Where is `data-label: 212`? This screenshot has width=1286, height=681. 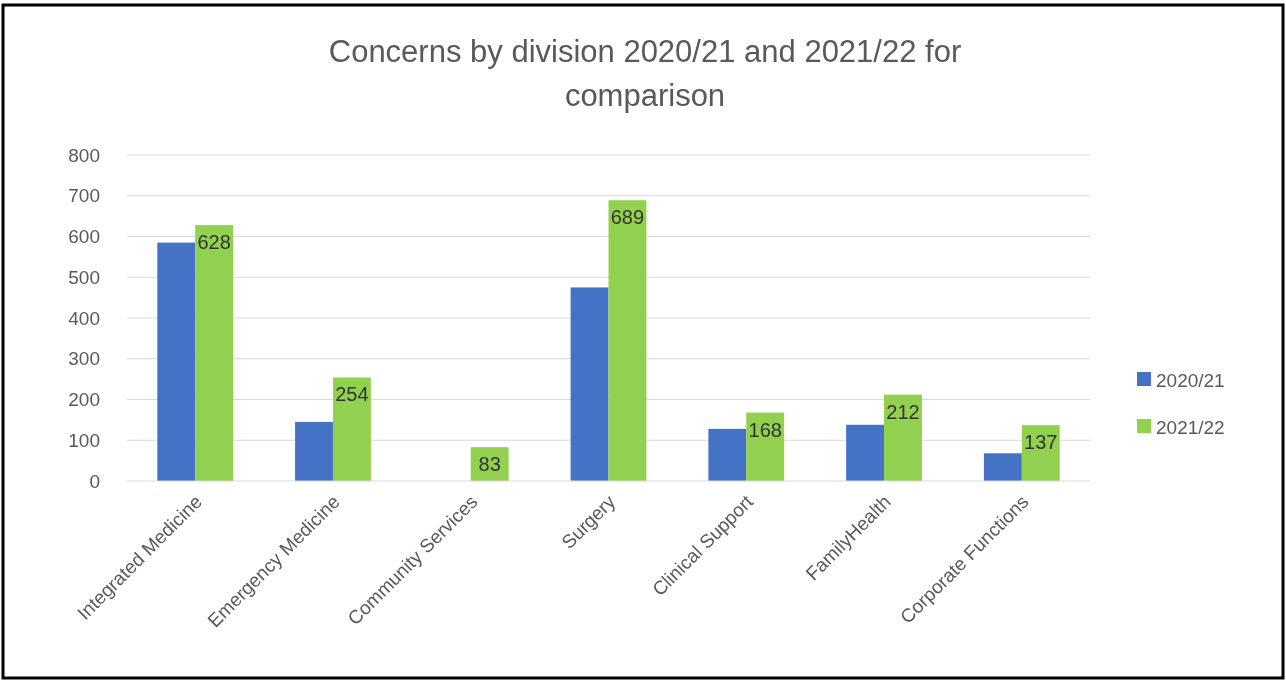 data-label: 212 is located at coordinates (903, 411).